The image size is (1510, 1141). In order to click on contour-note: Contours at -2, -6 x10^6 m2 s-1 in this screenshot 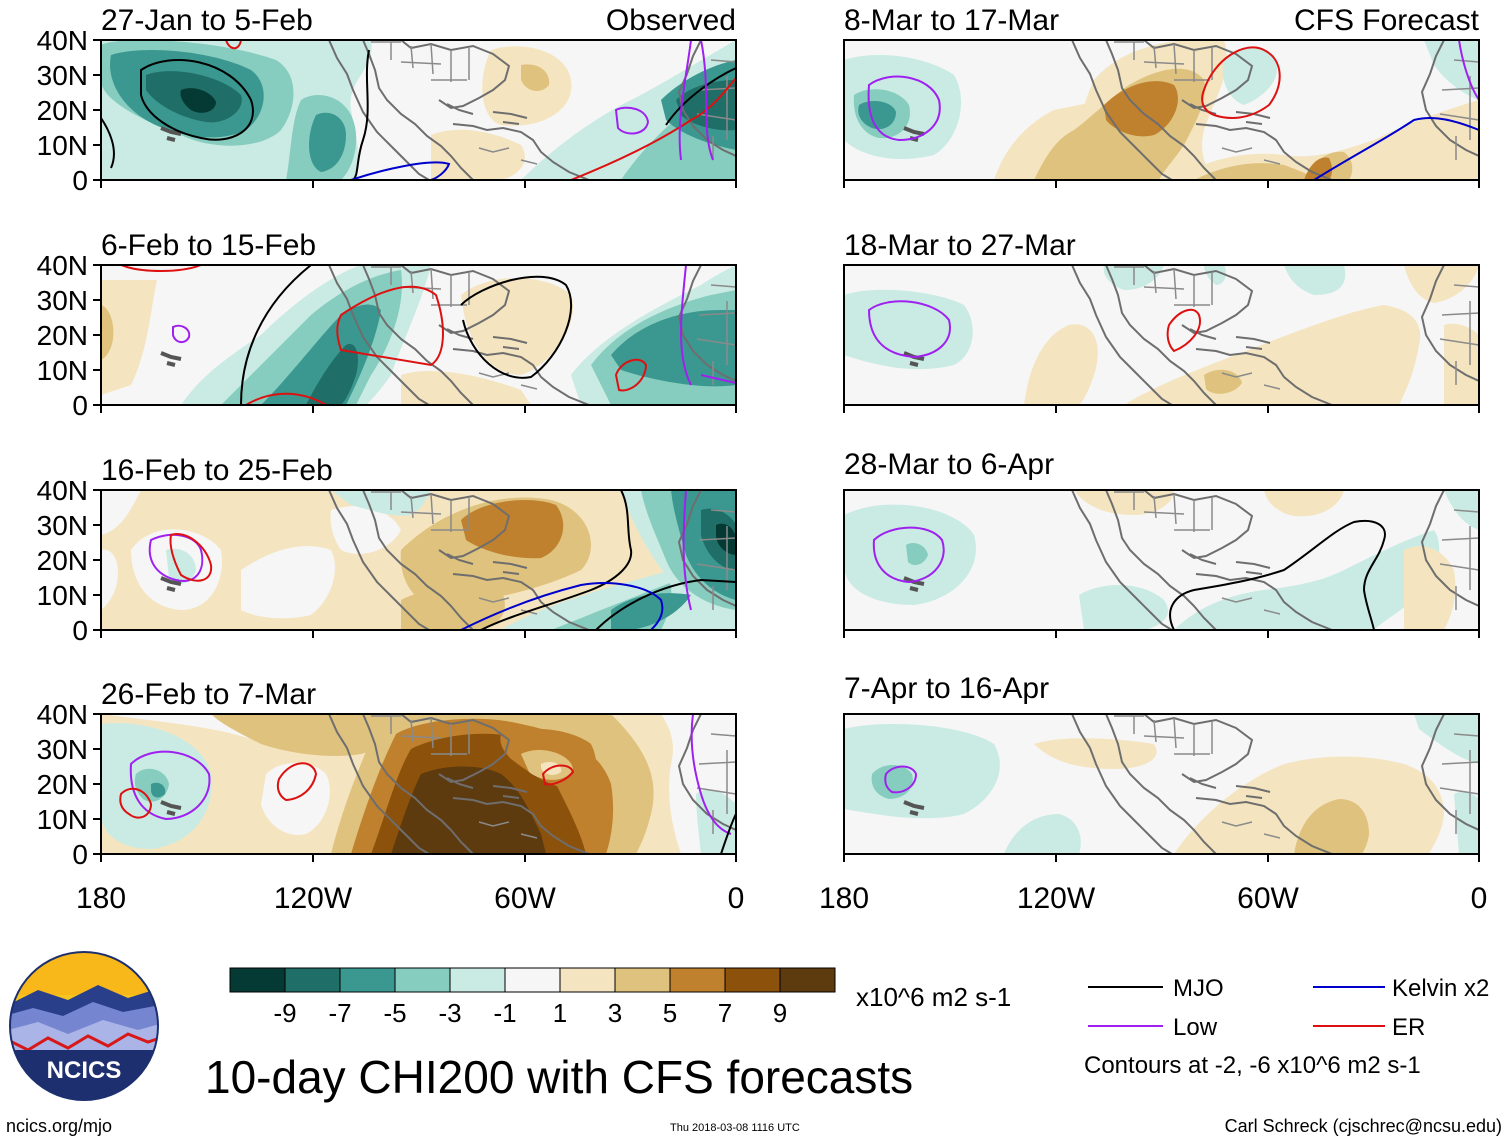, I will do `click(1252, 1065)`.